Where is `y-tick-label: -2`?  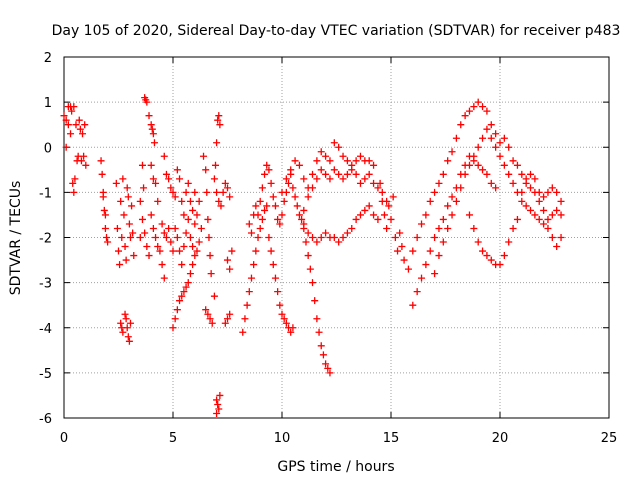
y-tick-label: -2 is located at coordinates (45, 239).